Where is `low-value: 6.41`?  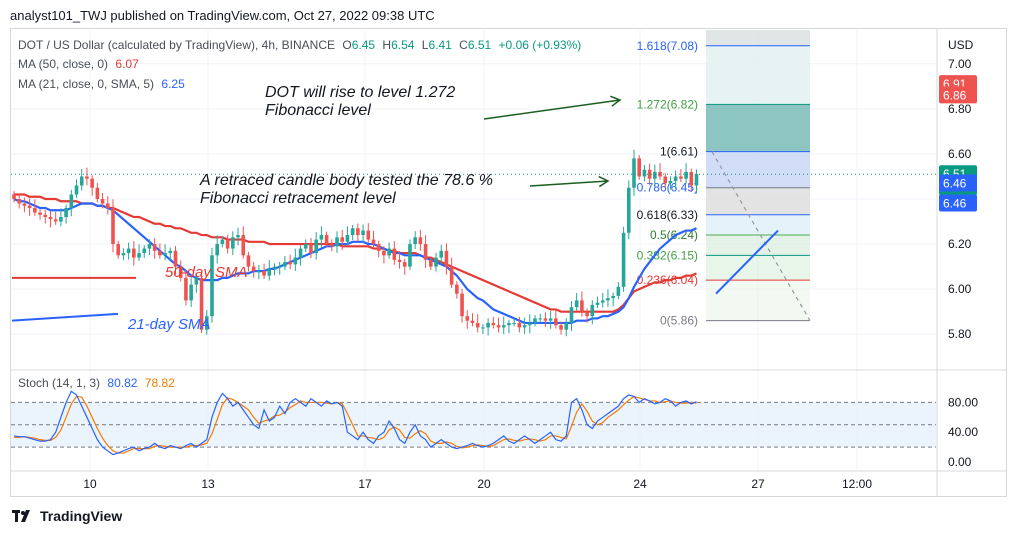 low-value: 6.41 is located at coordinates (440, 45).